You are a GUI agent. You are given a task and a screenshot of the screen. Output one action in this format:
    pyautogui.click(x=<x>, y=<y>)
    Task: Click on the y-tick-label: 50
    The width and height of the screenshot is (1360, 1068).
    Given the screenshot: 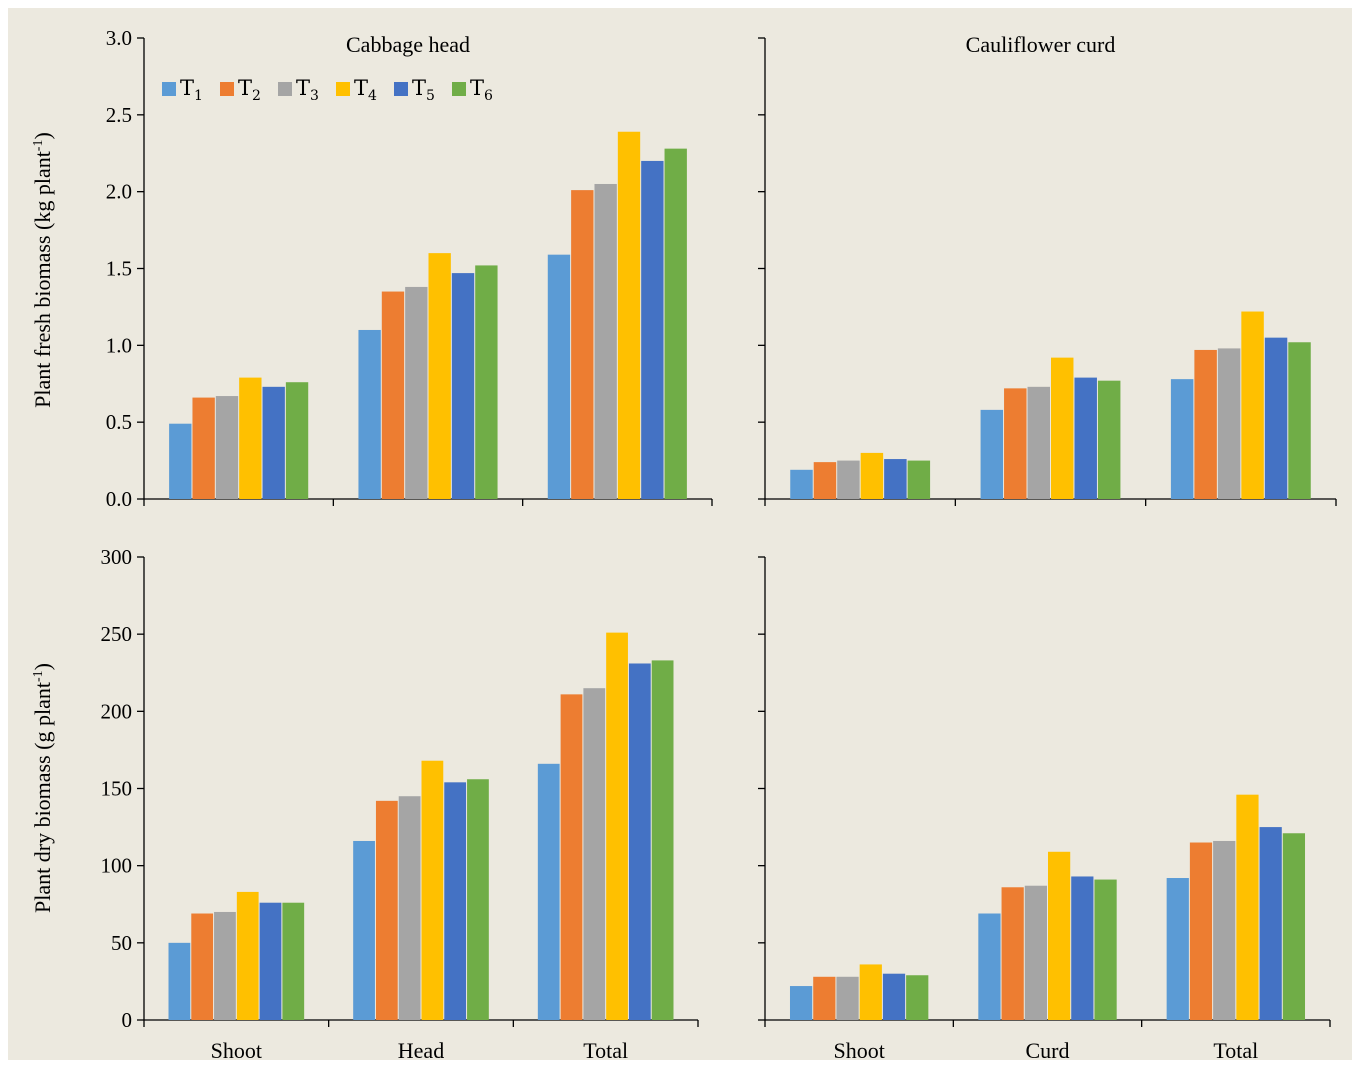 What is the action you would take?
    pyautogui.click(x=121, y=943)
    